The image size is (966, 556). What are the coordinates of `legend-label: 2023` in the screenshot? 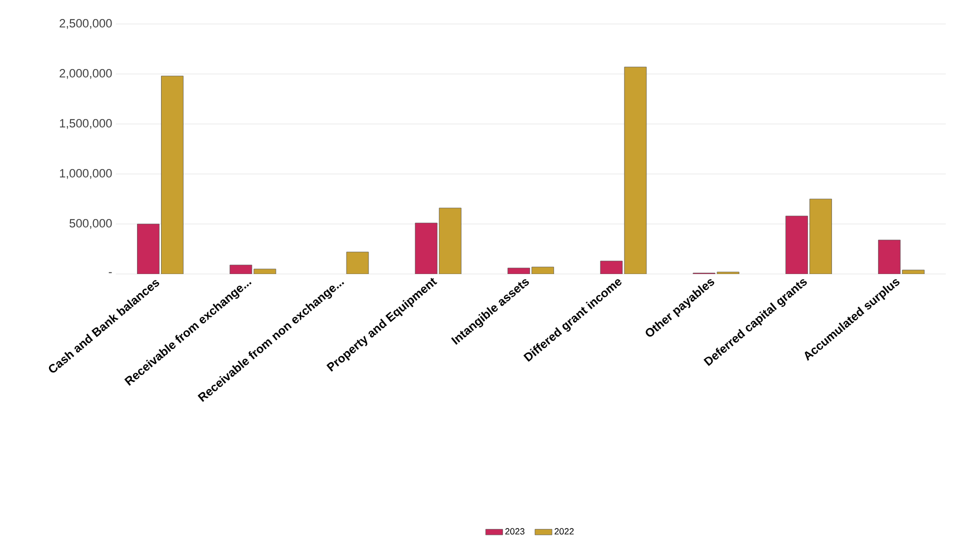 It's located at (514, 531).